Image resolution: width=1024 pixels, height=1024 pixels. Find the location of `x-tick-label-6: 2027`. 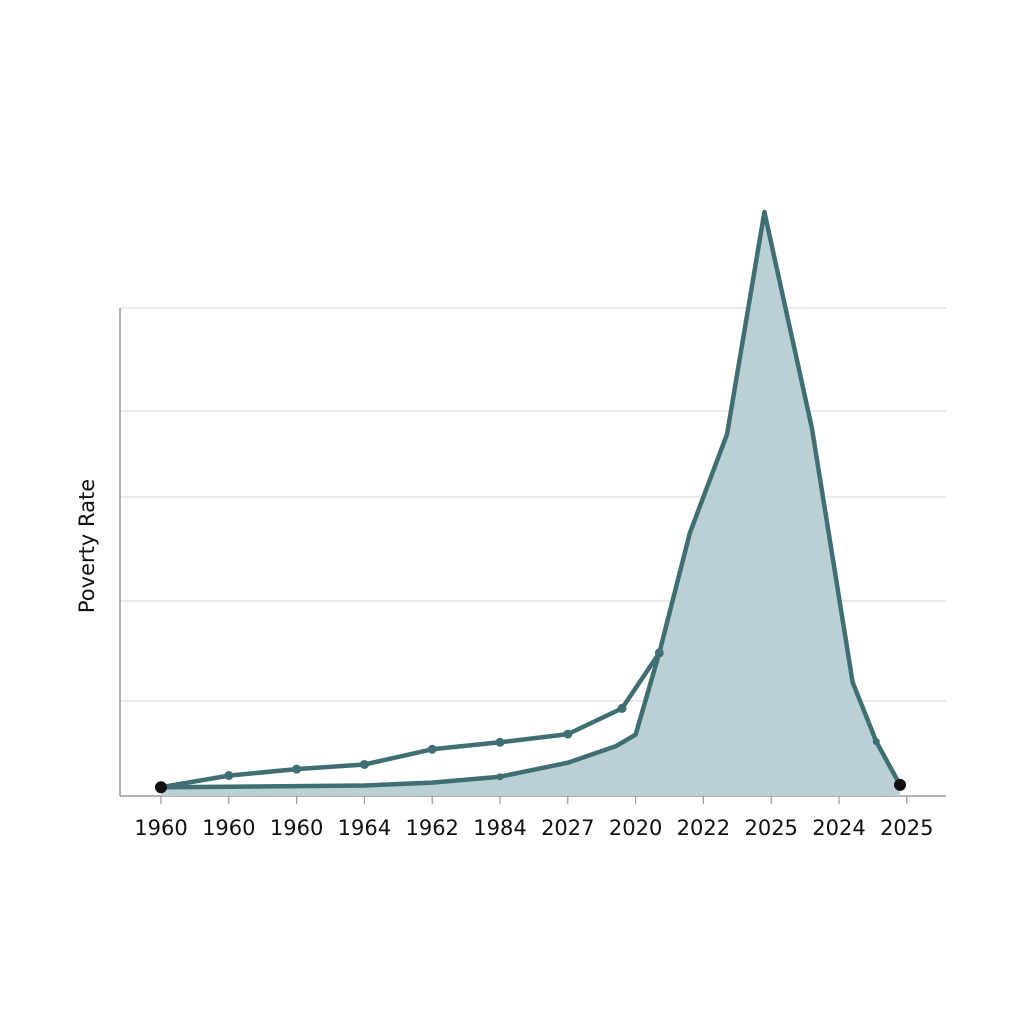

x-tick-label-6: 2027 is located at coordinates (567, 828).